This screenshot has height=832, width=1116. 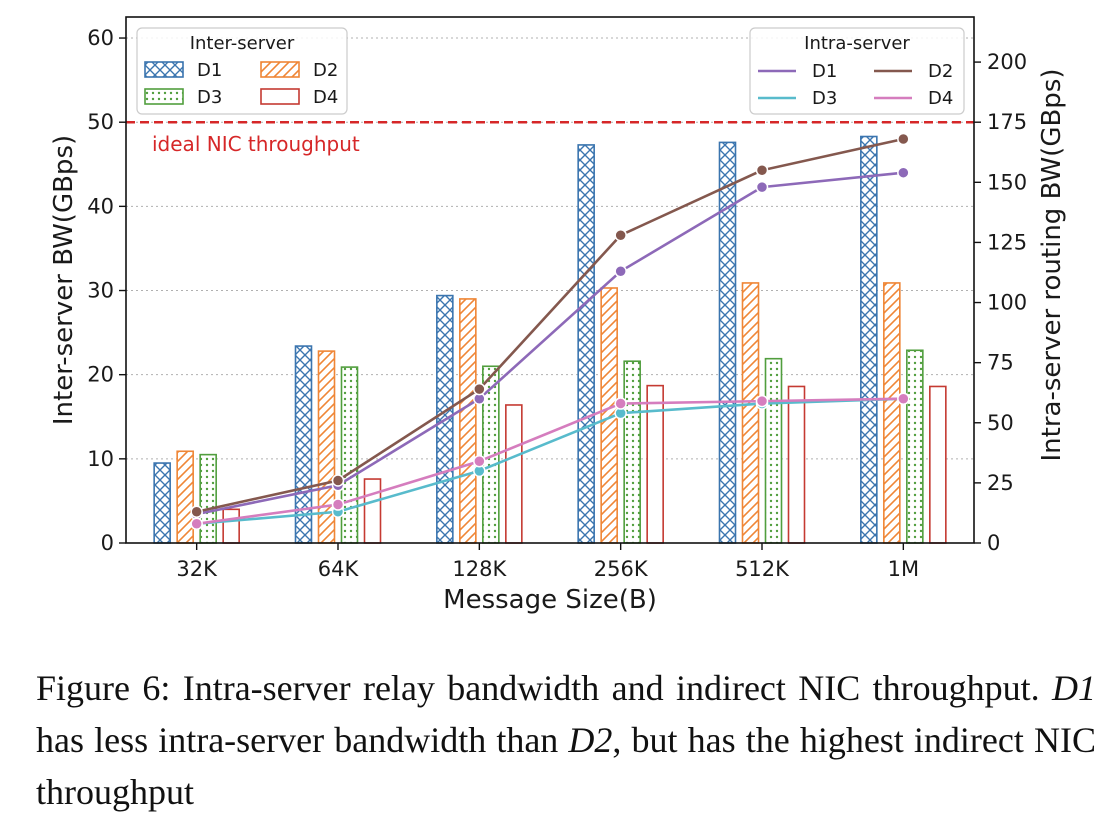 What do you see at coordinates (209, 70) in the screenshot?
I see `bar-legend-label-d1: D1` at bounding box center [209, 70].